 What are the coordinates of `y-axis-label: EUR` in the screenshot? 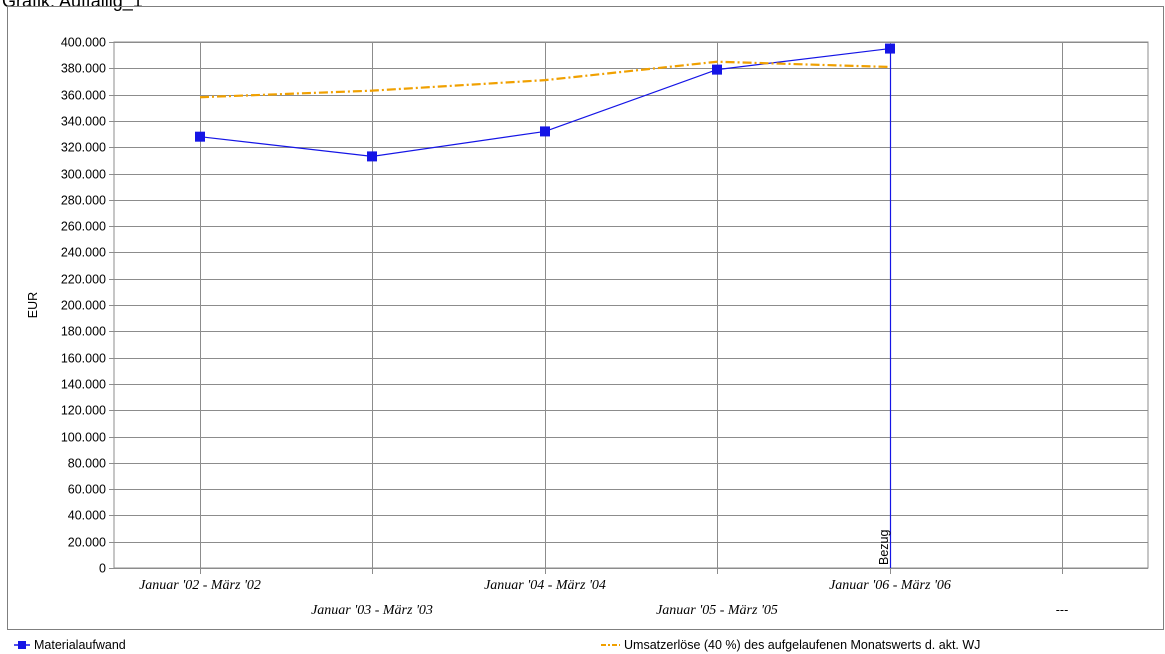 It's located at (33, 305).